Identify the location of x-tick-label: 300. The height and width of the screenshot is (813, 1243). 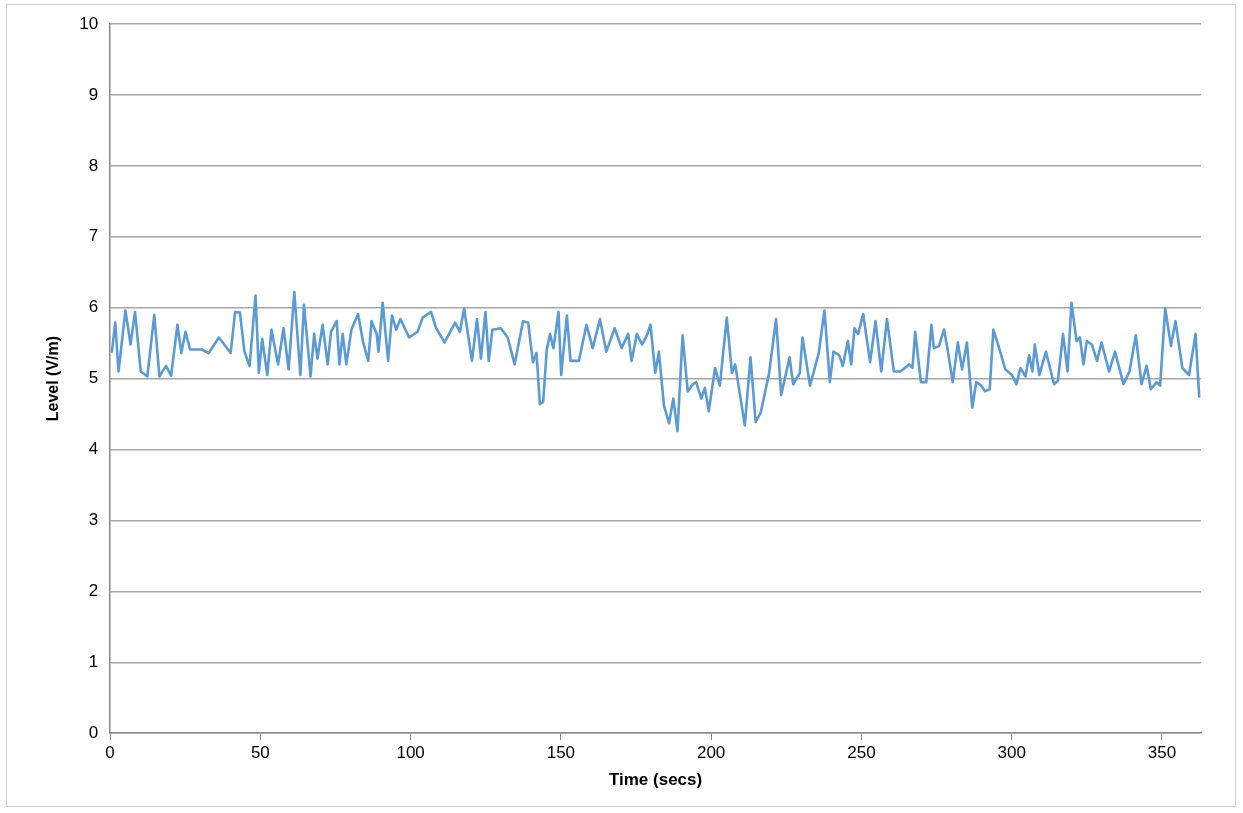
(1011, 753).